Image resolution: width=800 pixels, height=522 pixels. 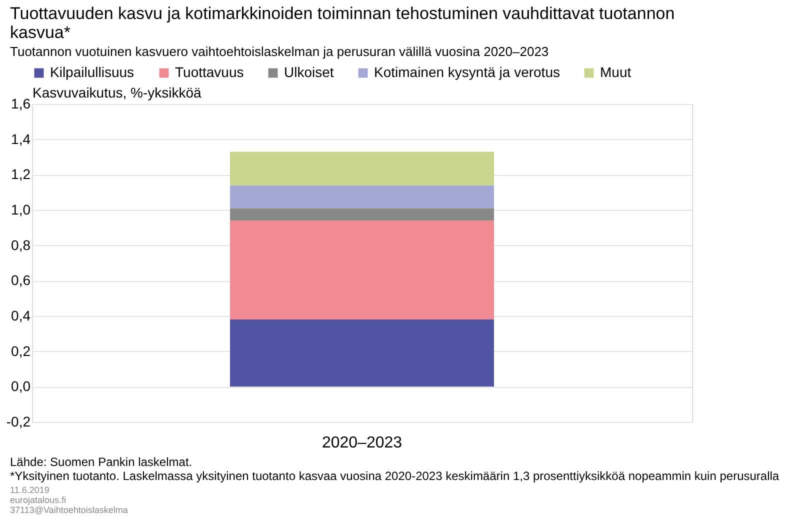 I want to click on y-tick-label: -0,2, so click(x=18, y=422).